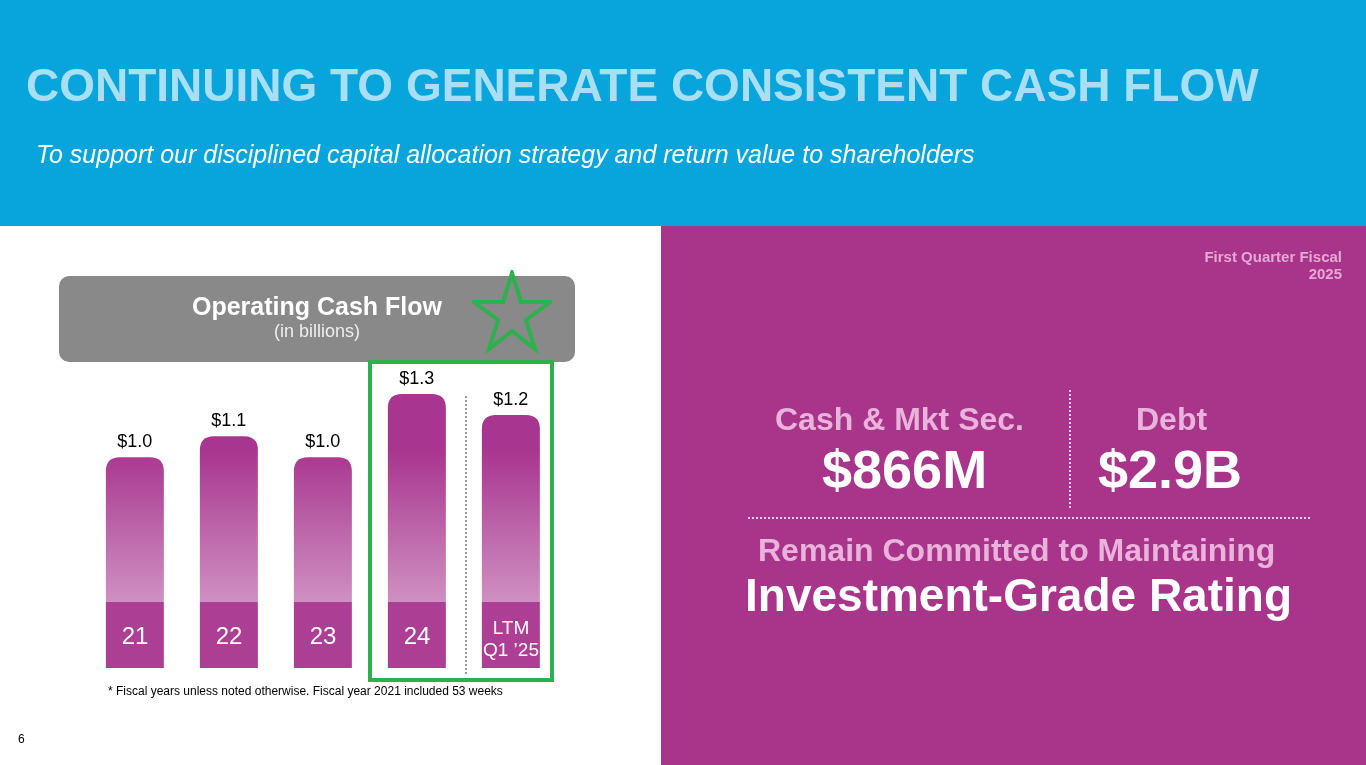  Describe the element at coordinates (1018, 595) in the screenshot. I see `text: Investment-Grade Rating` at that location.